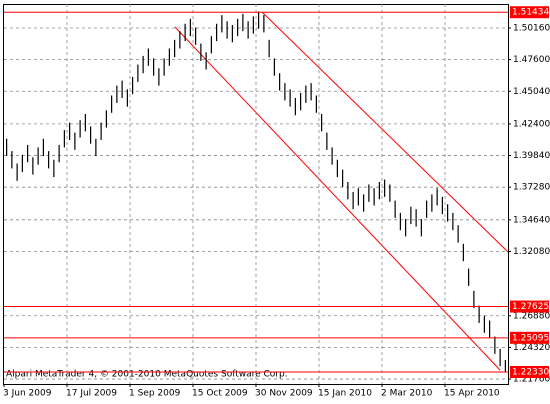 The image size is (550, 404). I want to click on y-tick-label: 1.32080, so click(531, 252).